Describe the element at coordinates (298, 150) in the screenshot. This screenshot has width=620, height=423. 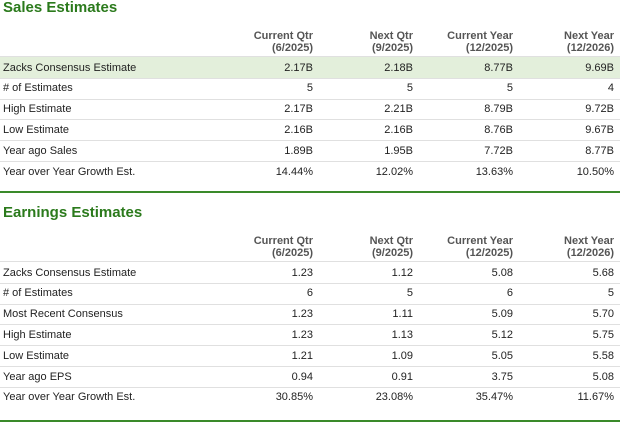
I see `cell-value: 1.89B` at that location.